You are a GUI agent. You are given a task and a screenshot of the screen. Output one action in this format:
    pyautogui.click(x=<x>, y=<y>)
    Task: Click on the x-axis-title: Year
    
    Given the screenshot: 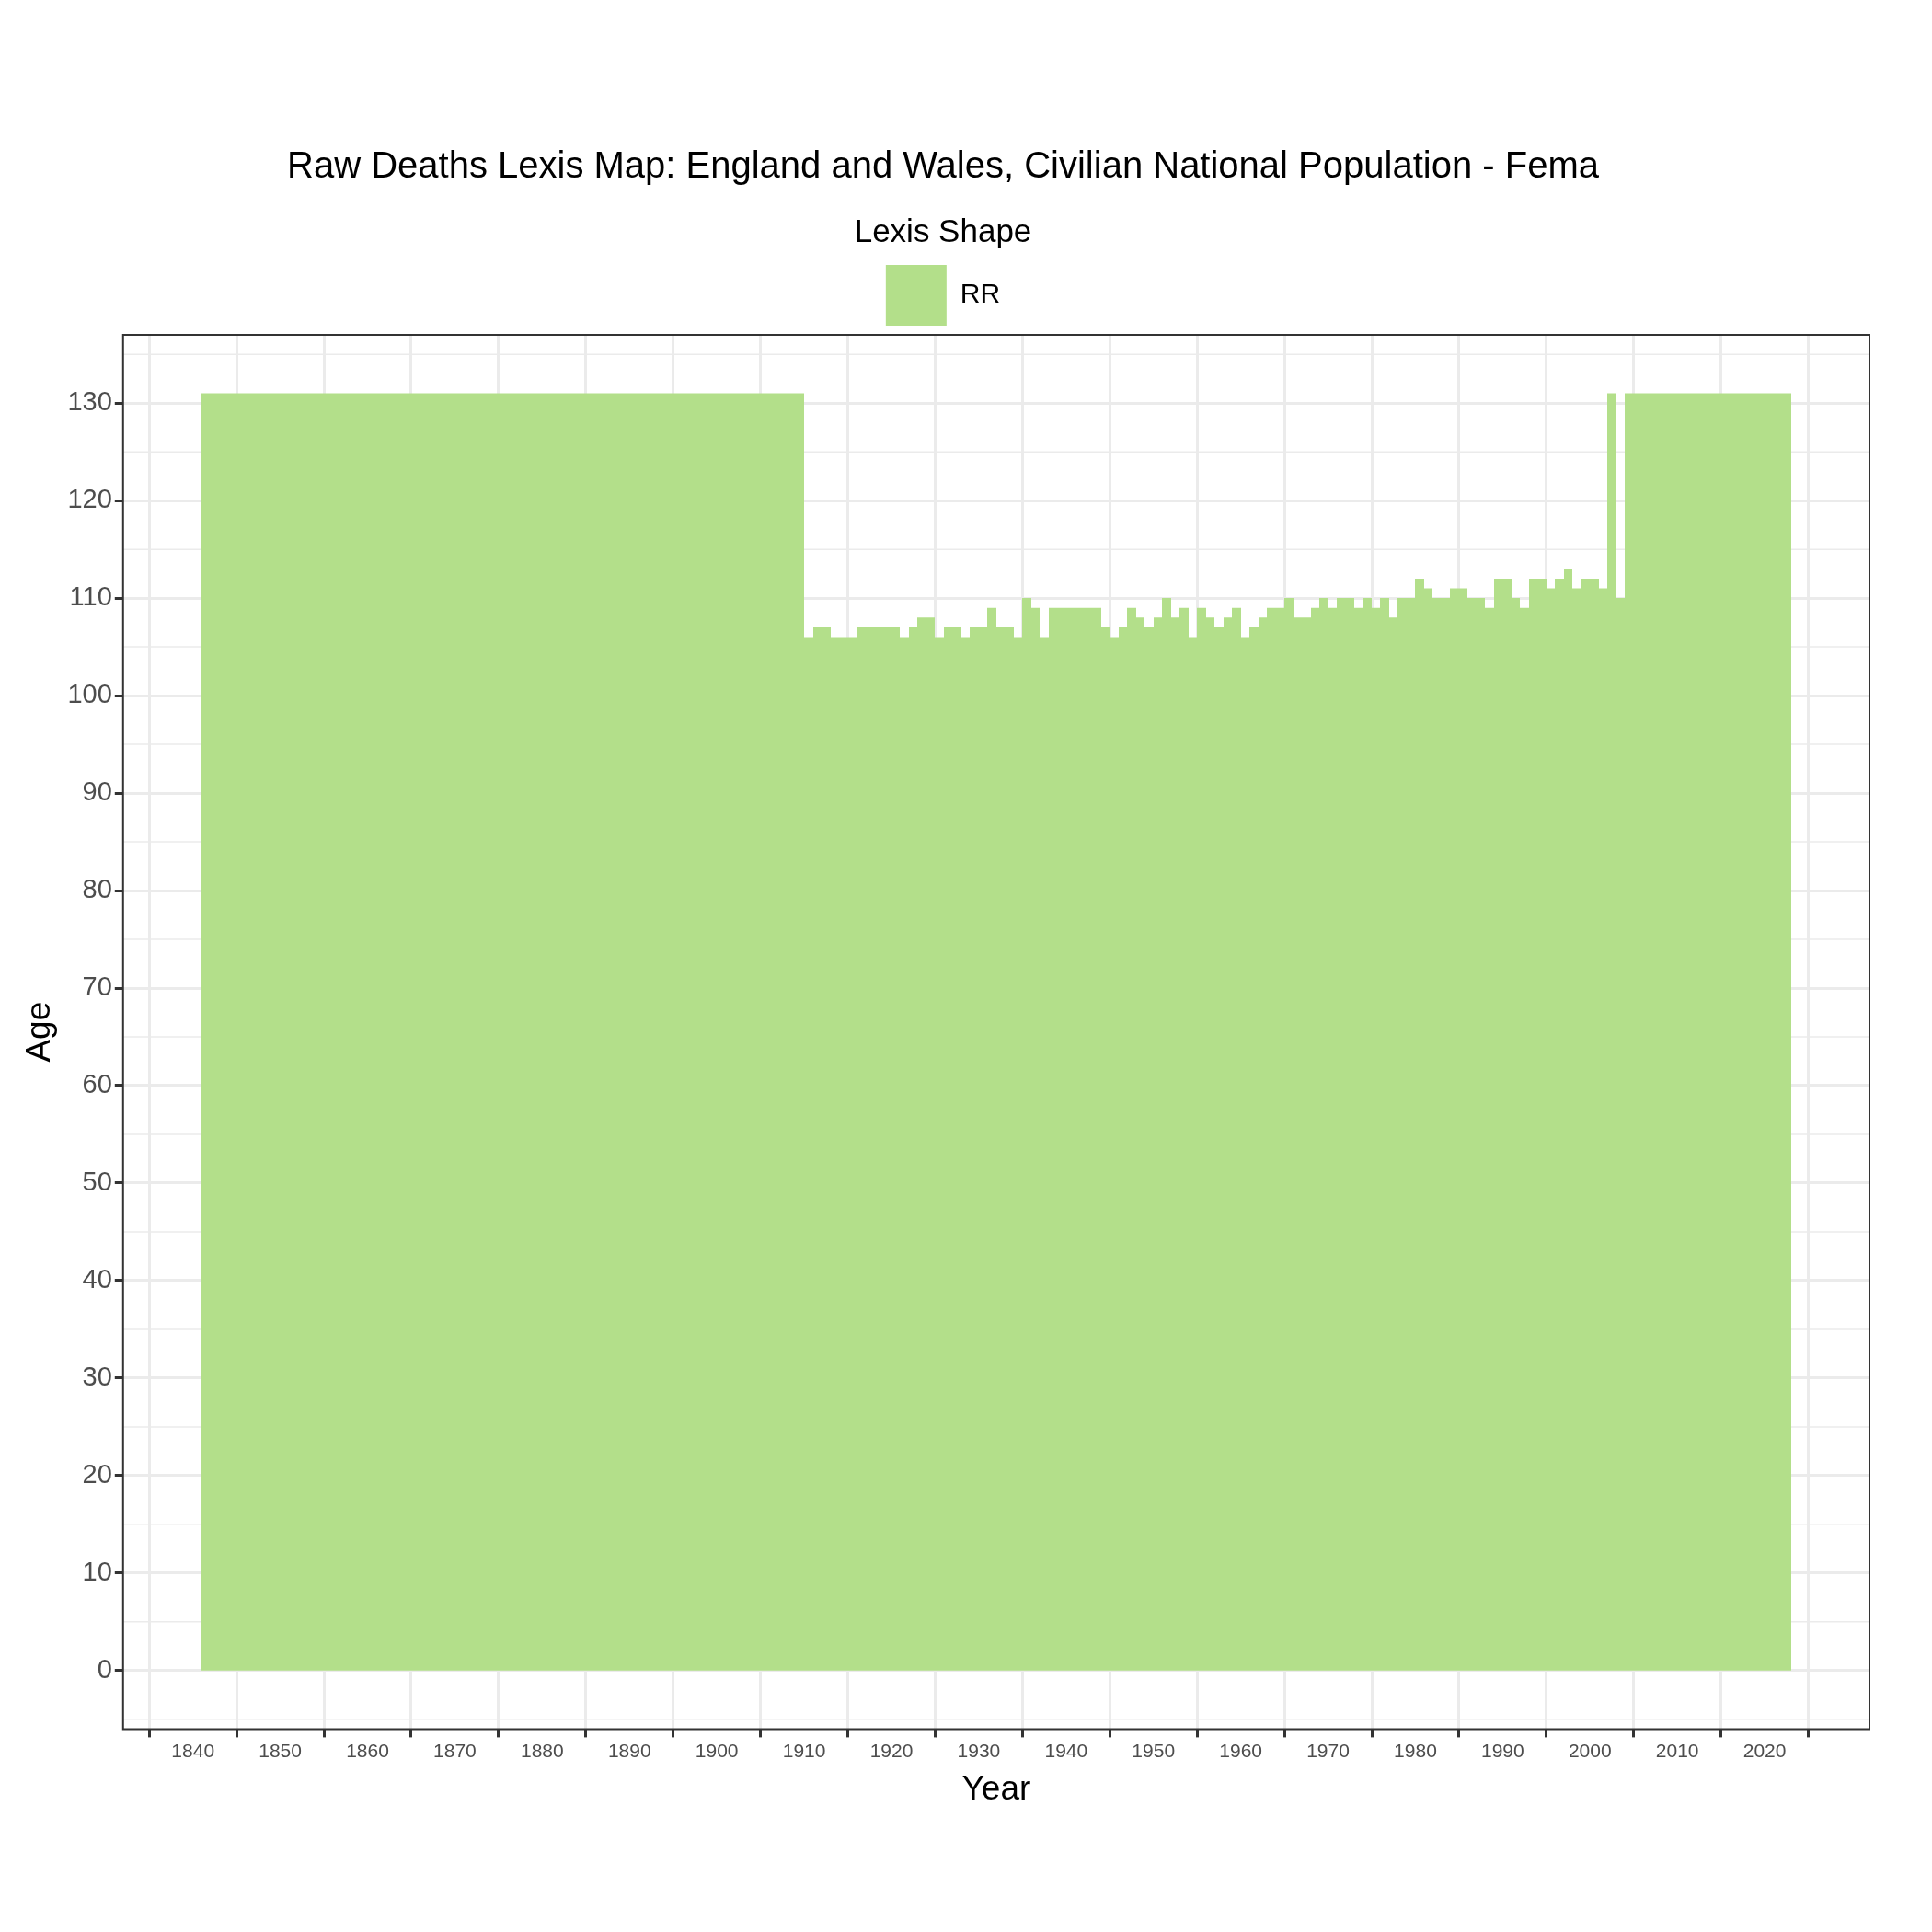 What is the action you would take?
    pyautogui.click(x=996, y=1788)
    